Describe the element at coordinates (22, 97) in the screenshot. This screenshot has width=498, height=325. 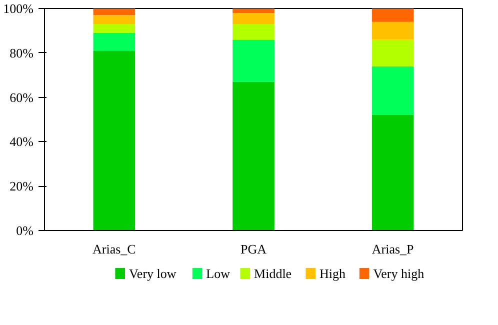
I see `y-tick-label: 60%` at that location.